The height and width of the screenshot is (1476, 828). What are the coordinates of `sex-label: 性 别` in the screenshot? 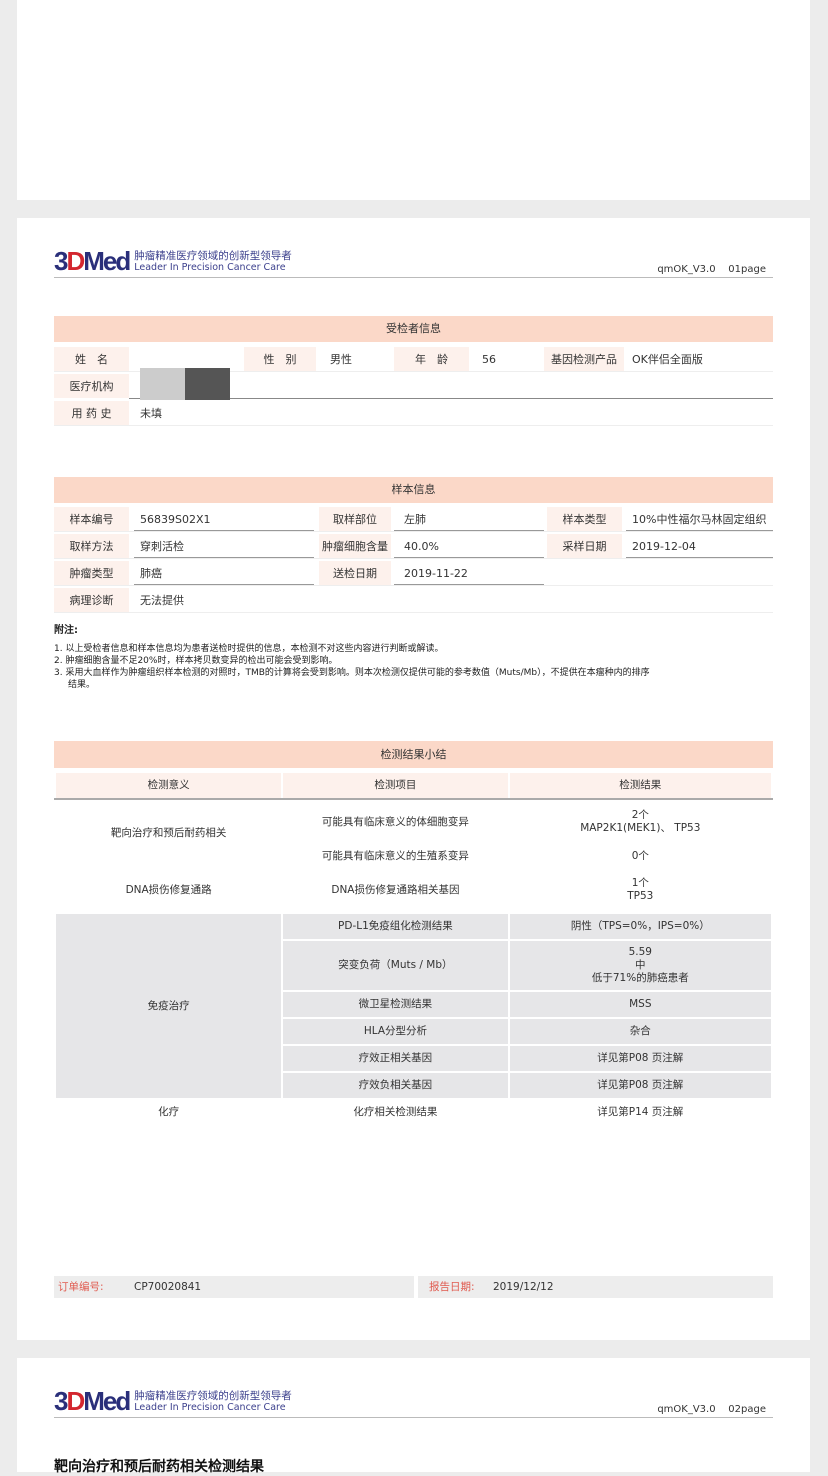 It's located at (280, 359).